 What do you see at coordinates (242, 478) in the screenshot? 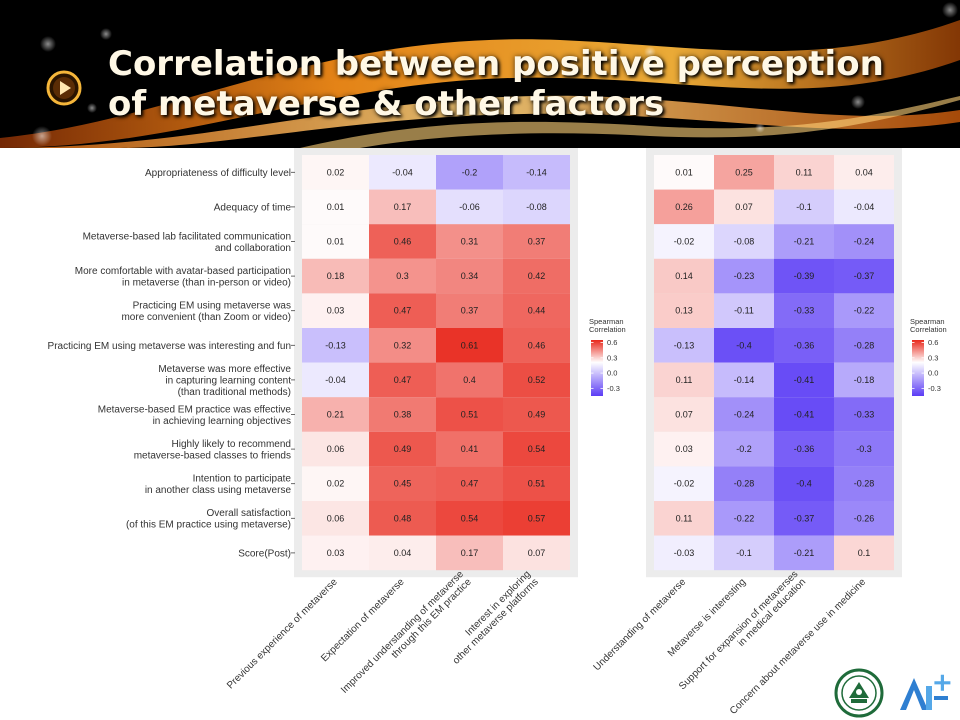
I see `row-label-line: Intention to participate` at bounding box center [242, 478].